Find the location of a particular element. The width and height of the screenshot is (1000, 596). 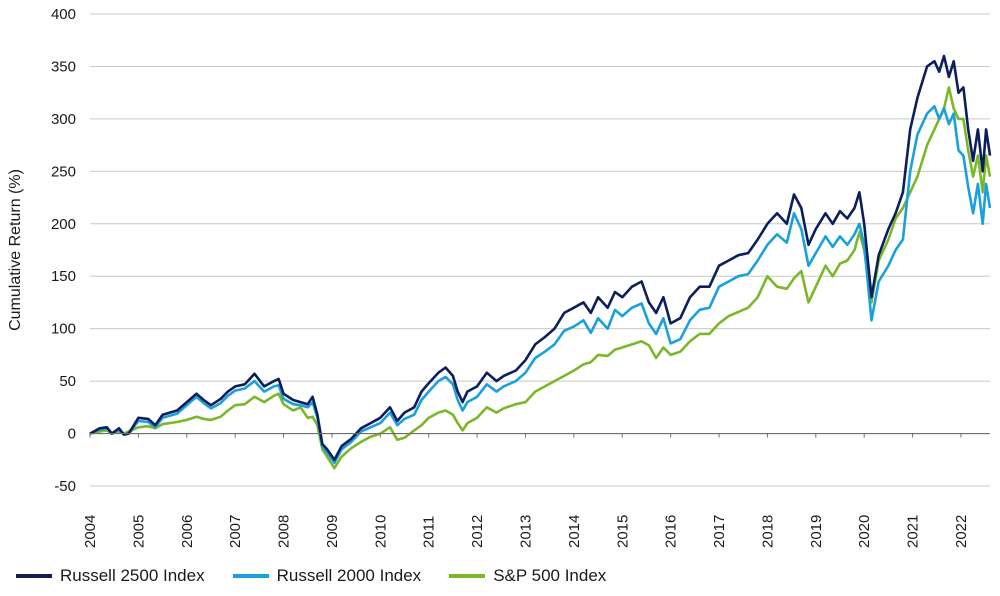

y-tick-label: 400 is located at coordinates (63, 14).